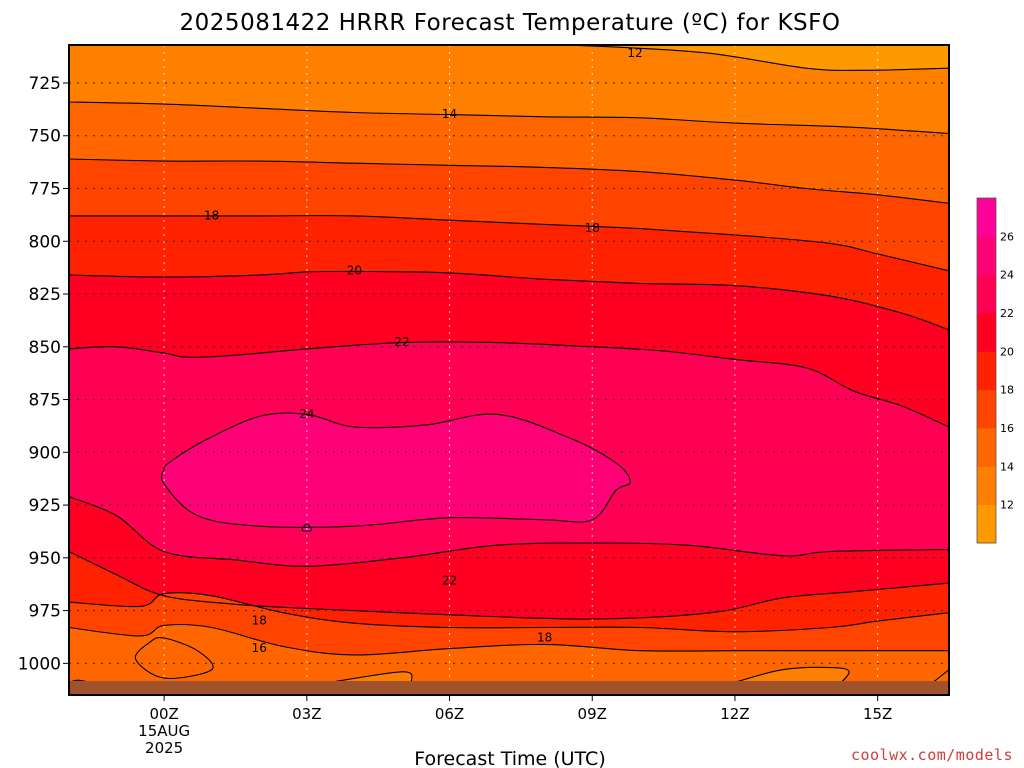 Image resolution: width=1024 pixels, height=768 pixels. Describe the element at coordinates (734, 714) in the screenshot. I see `x-tick-label: 12Z` at that location.